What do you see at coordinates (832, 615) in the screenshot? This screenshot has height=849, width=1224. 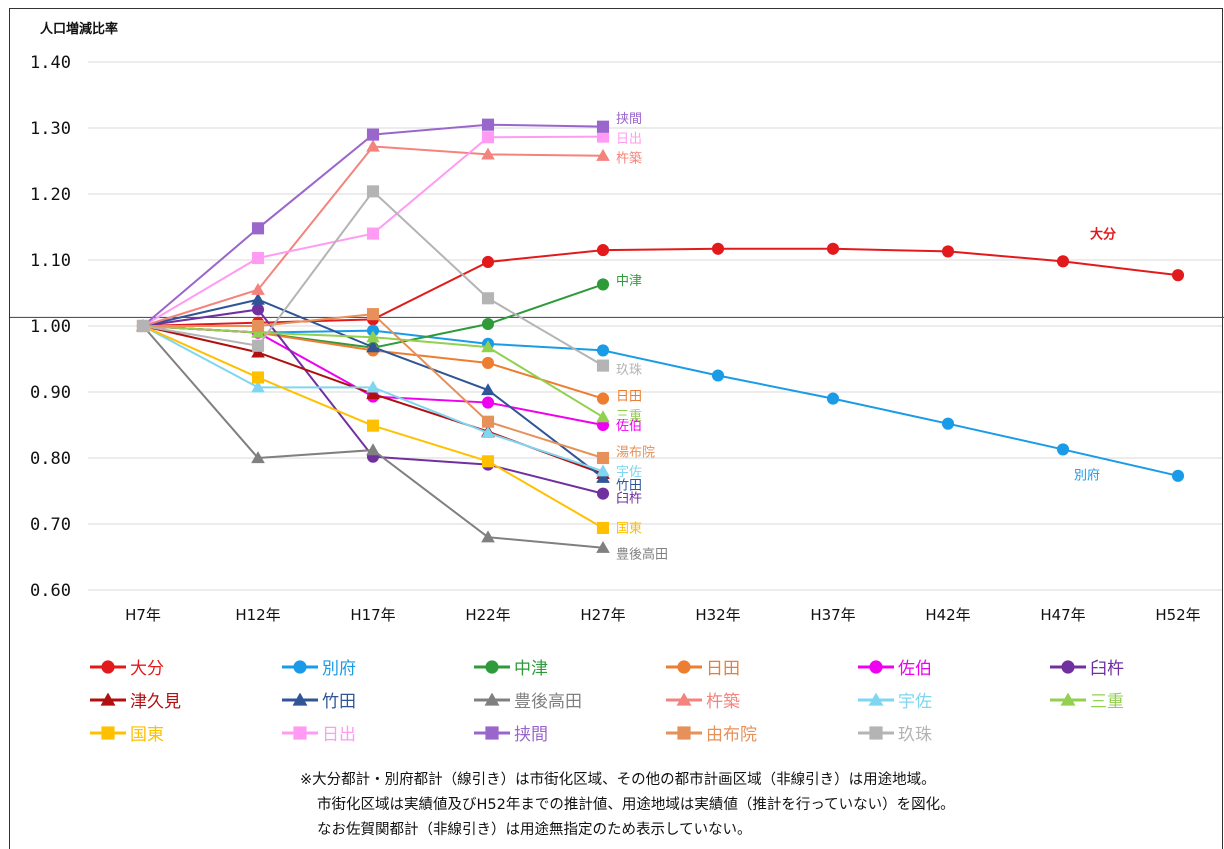 I see `x-tick-label: H37年` at bounding box center [832, 615].